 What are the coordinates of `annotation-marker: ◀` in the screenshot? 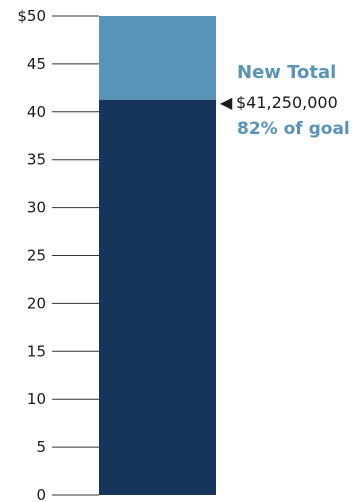 It's located at (226, 102).